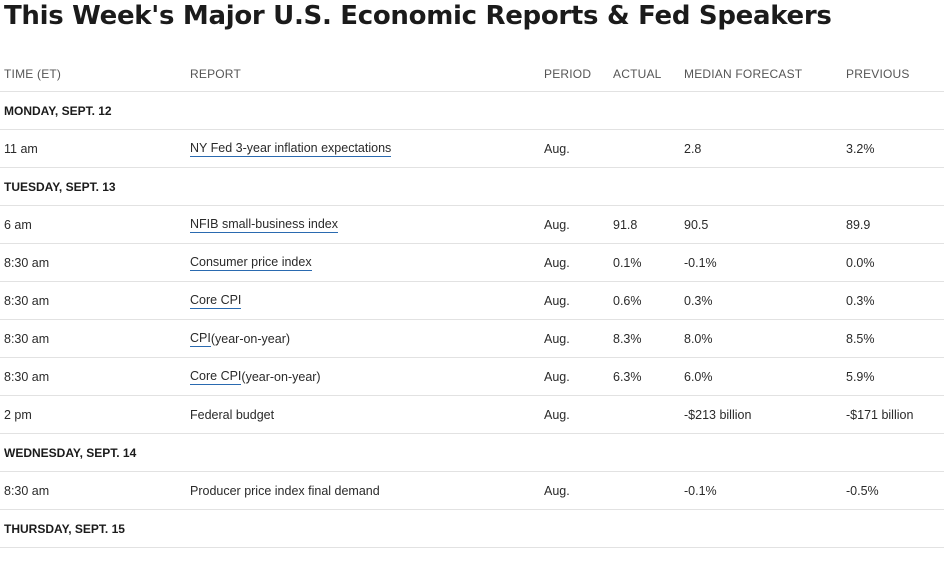 This screenshot has width=946, height=564. I want to click on report-cell: NY Fed 3-year inflation expectations, so click(291, 148).